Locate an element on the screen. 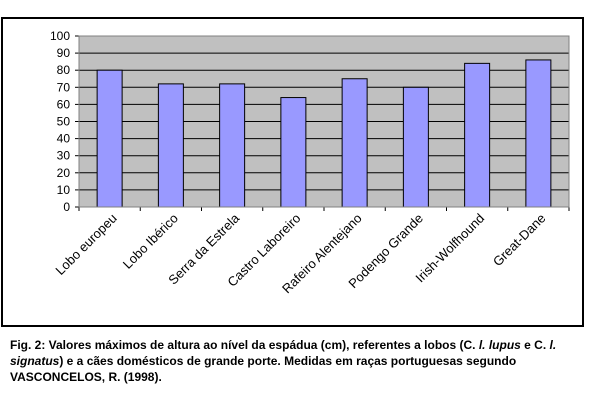 This screenshot has width=592, height=412. y-tick-label: 60 is located at coordinates (64, 104).